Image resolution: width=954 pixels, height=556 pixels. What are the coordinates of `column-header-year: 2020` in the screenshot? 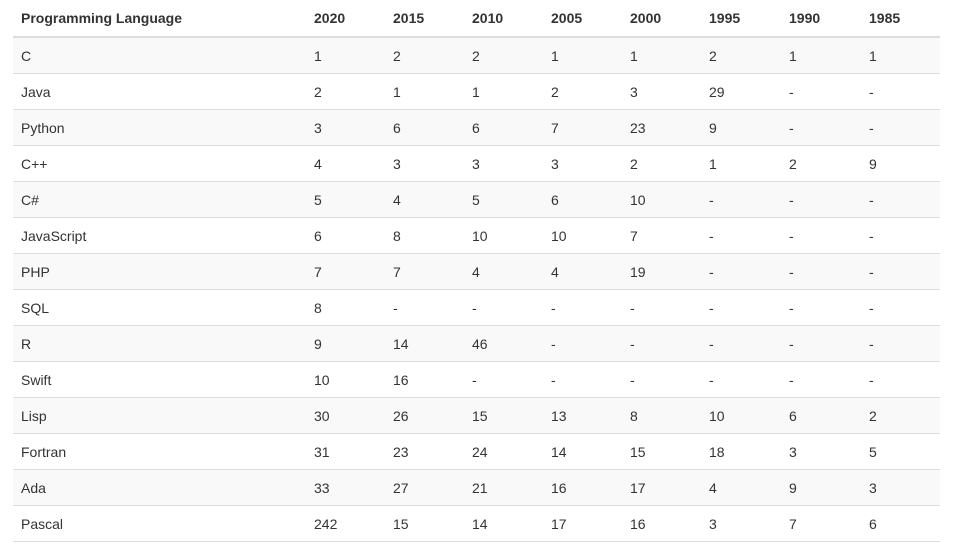 It's located at (345, 19).